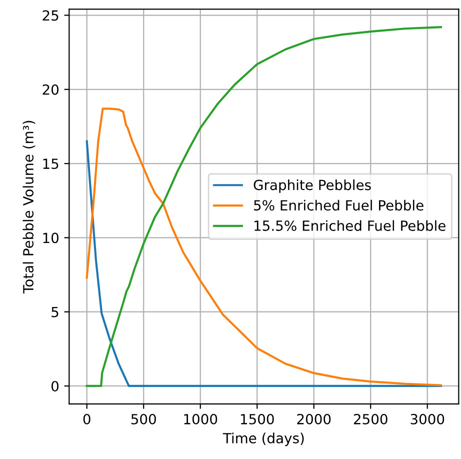 The image size is (461, 459). Describe the element at coordinates (314, 419) in the screenshot. I see `x-tick-label: 2000` at that location.